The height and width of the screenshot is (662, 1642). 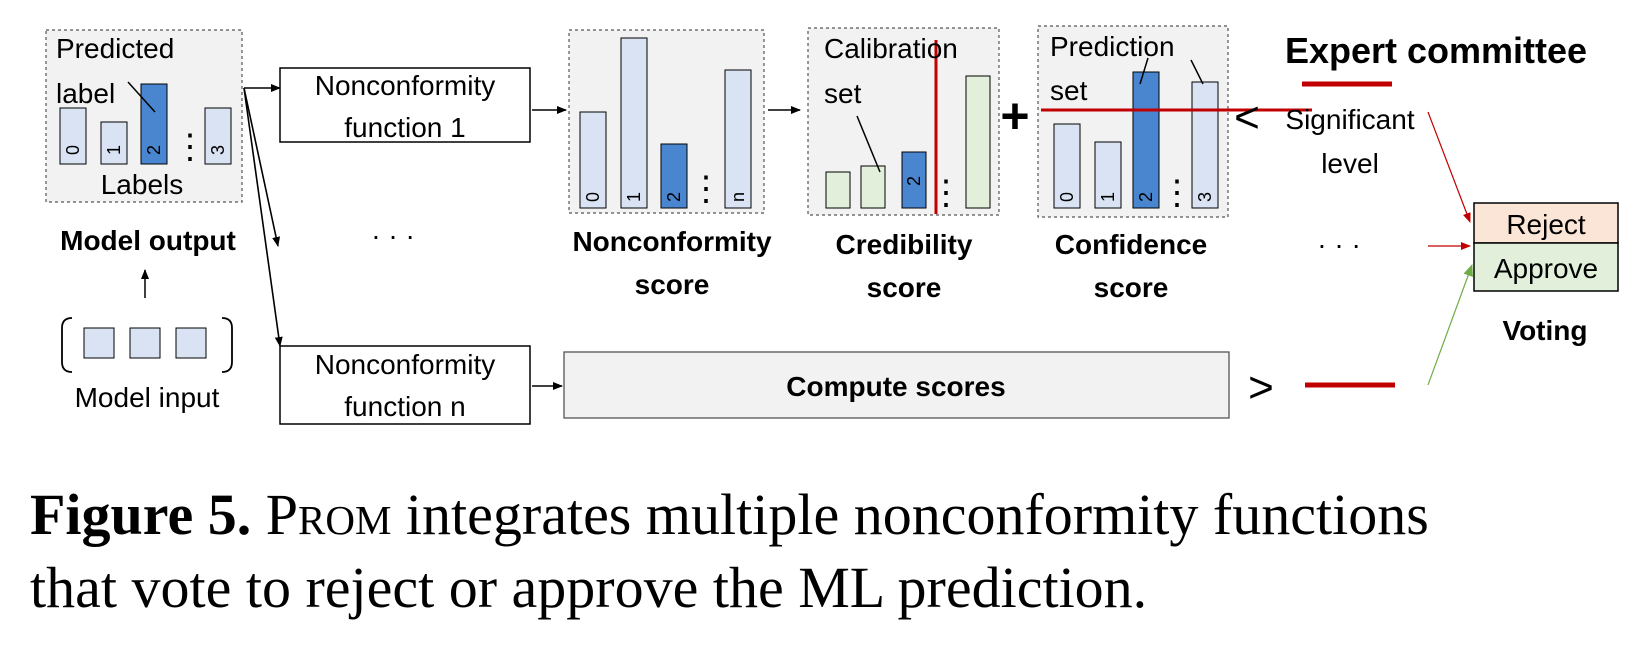 I want to click on model-output-panel: 0 1 2 3 ⋮ Predicted label Labels, so click(x=144, y=116).